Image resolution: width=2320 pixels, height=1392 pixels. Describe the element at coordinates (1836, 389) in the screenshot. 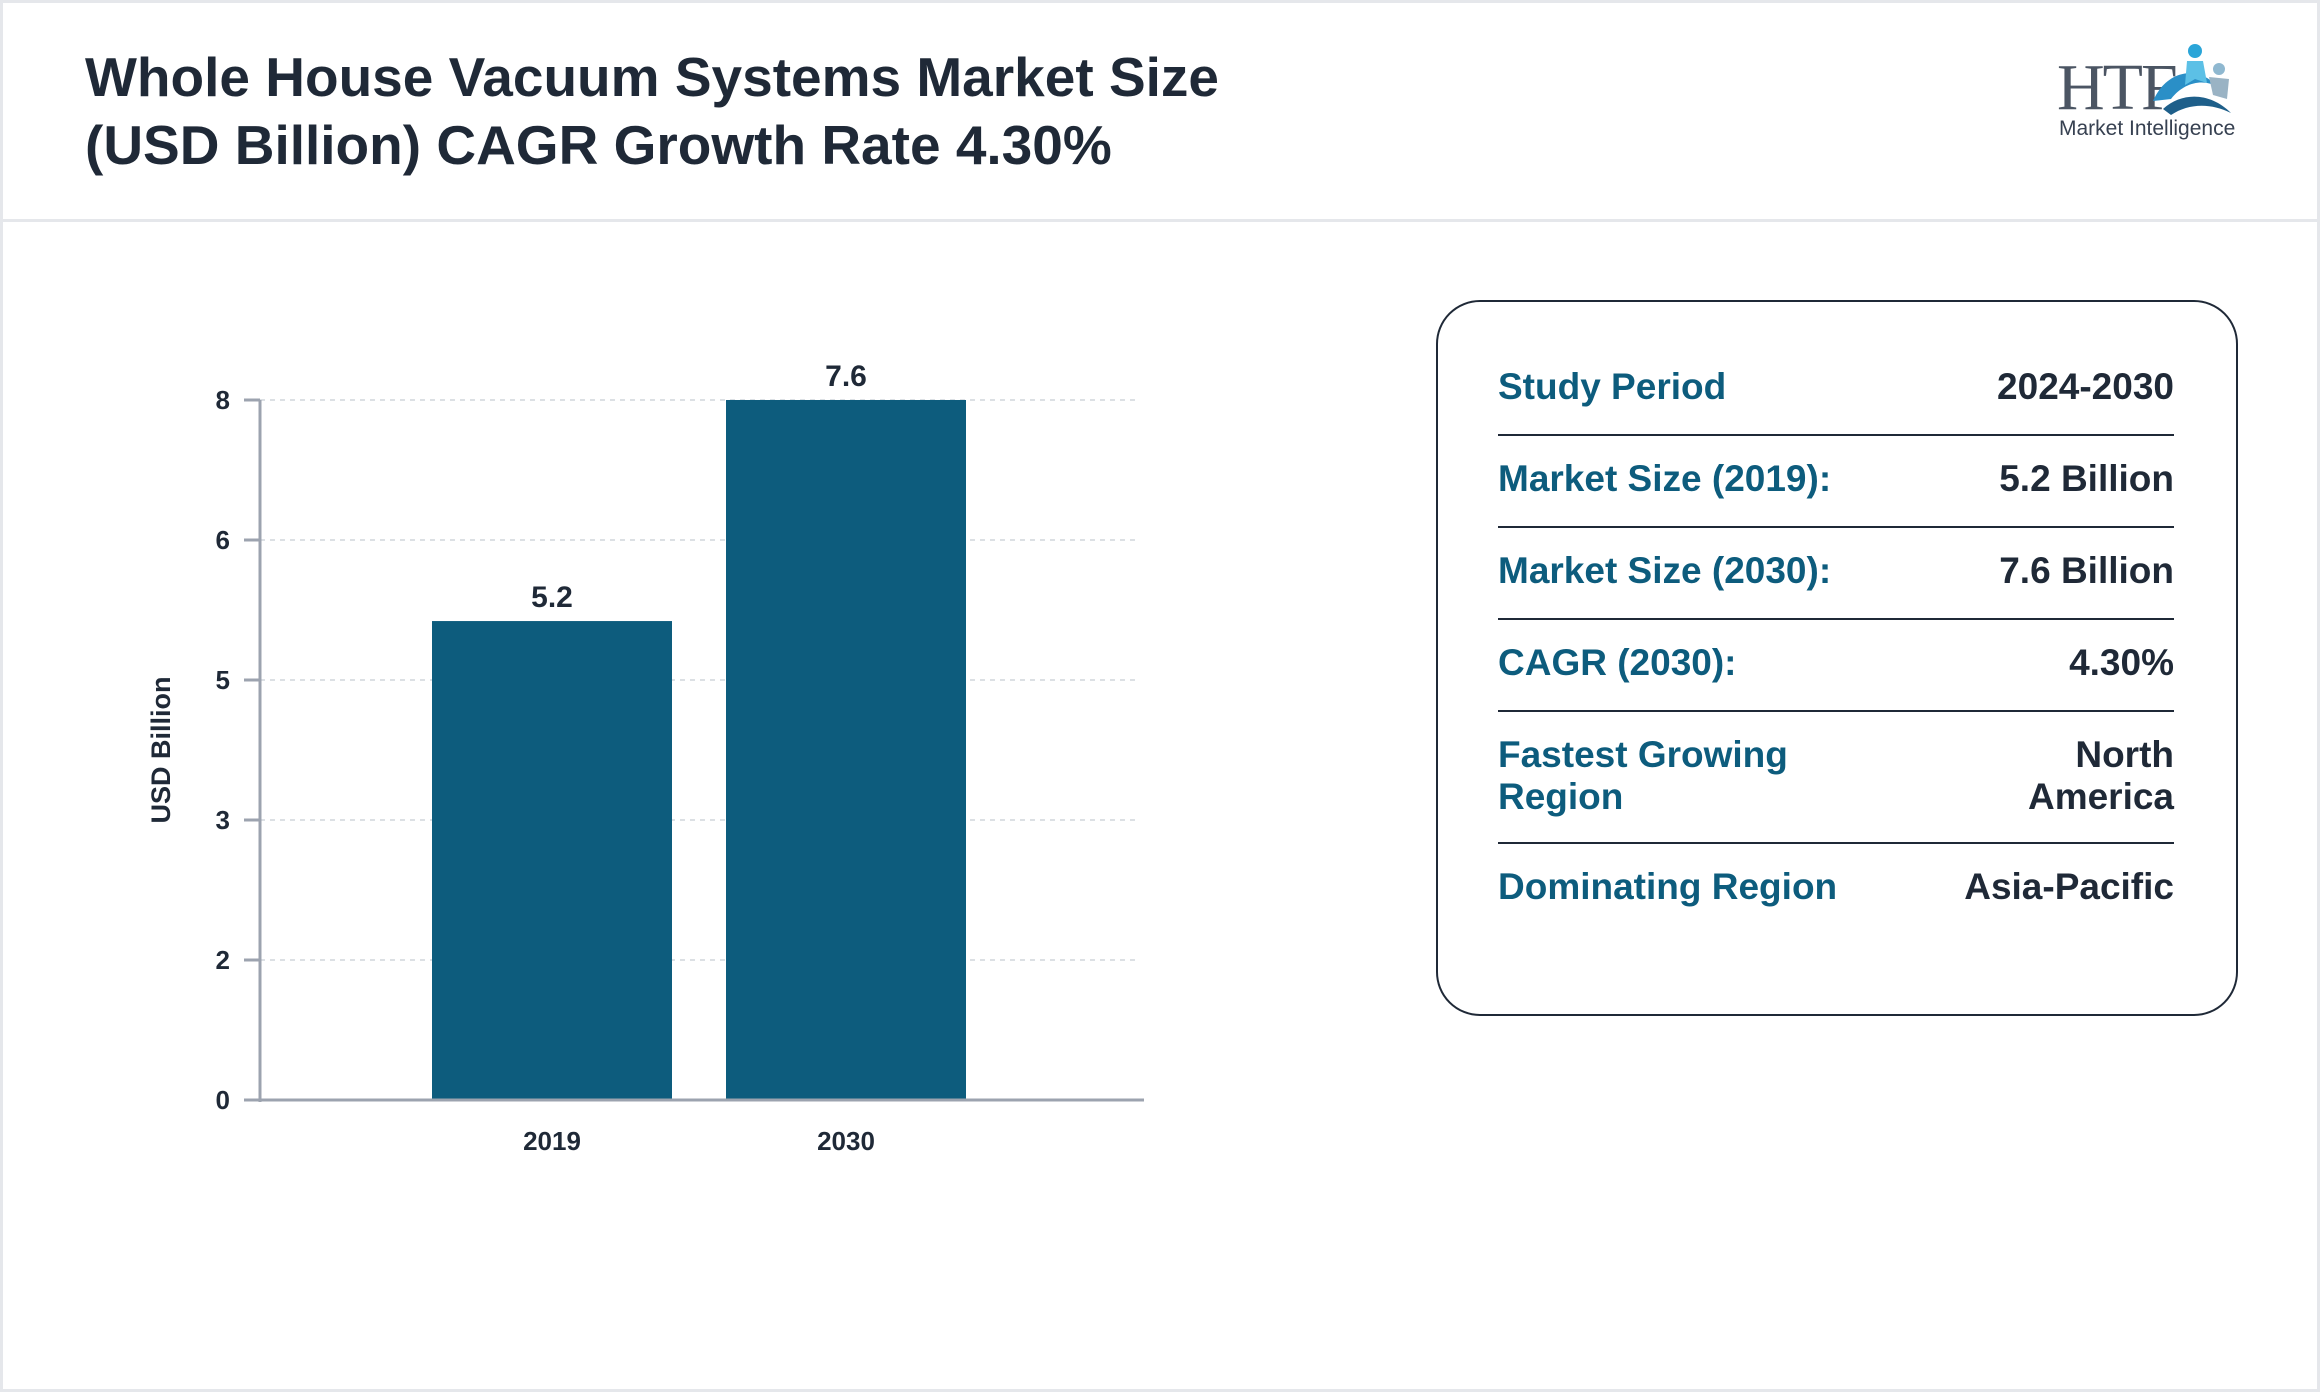

I see `info-row: Study Period 2024-2030` at that location.